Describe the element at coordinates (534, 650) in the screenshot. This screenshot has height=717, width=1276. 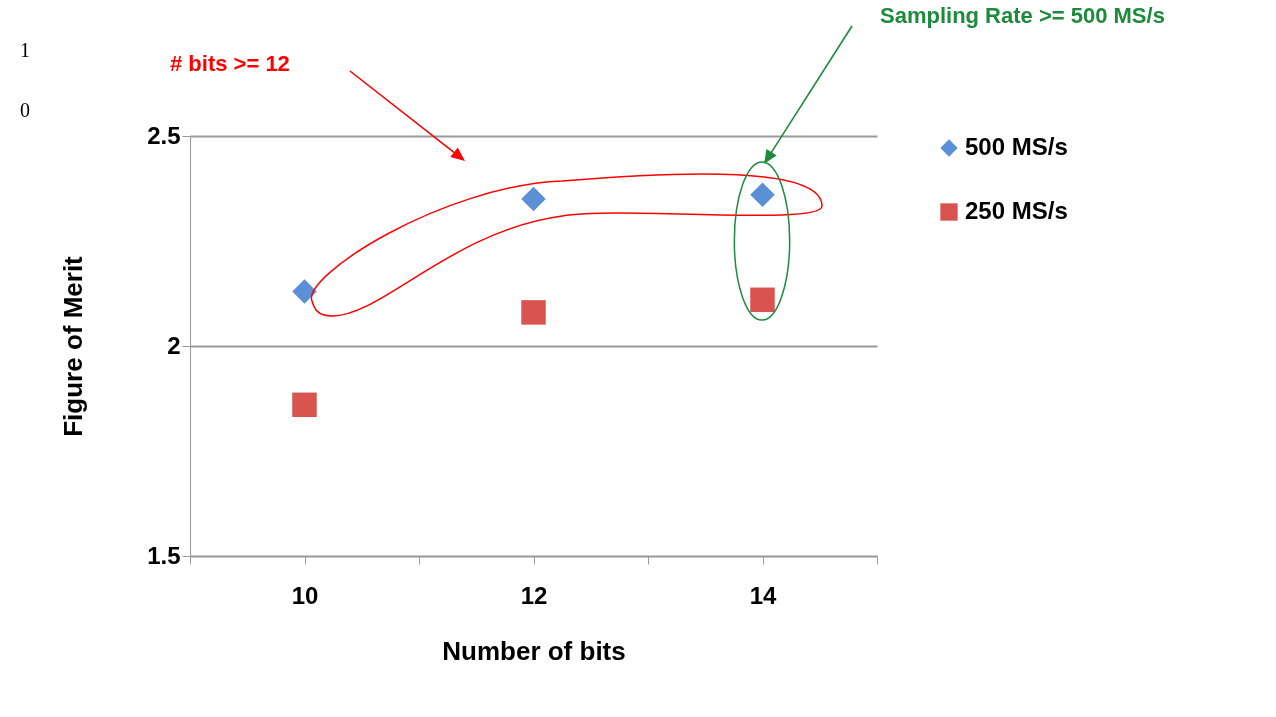
I see `x-axis-title: Number of bits` at that location.